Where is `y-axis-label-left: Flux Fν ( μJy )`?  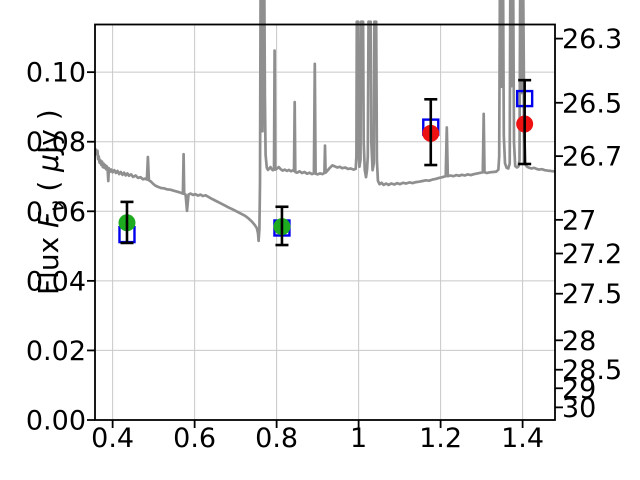
y-axis-label-left: Flux Fν ( μJy ) is located at coordinates (34, 225).